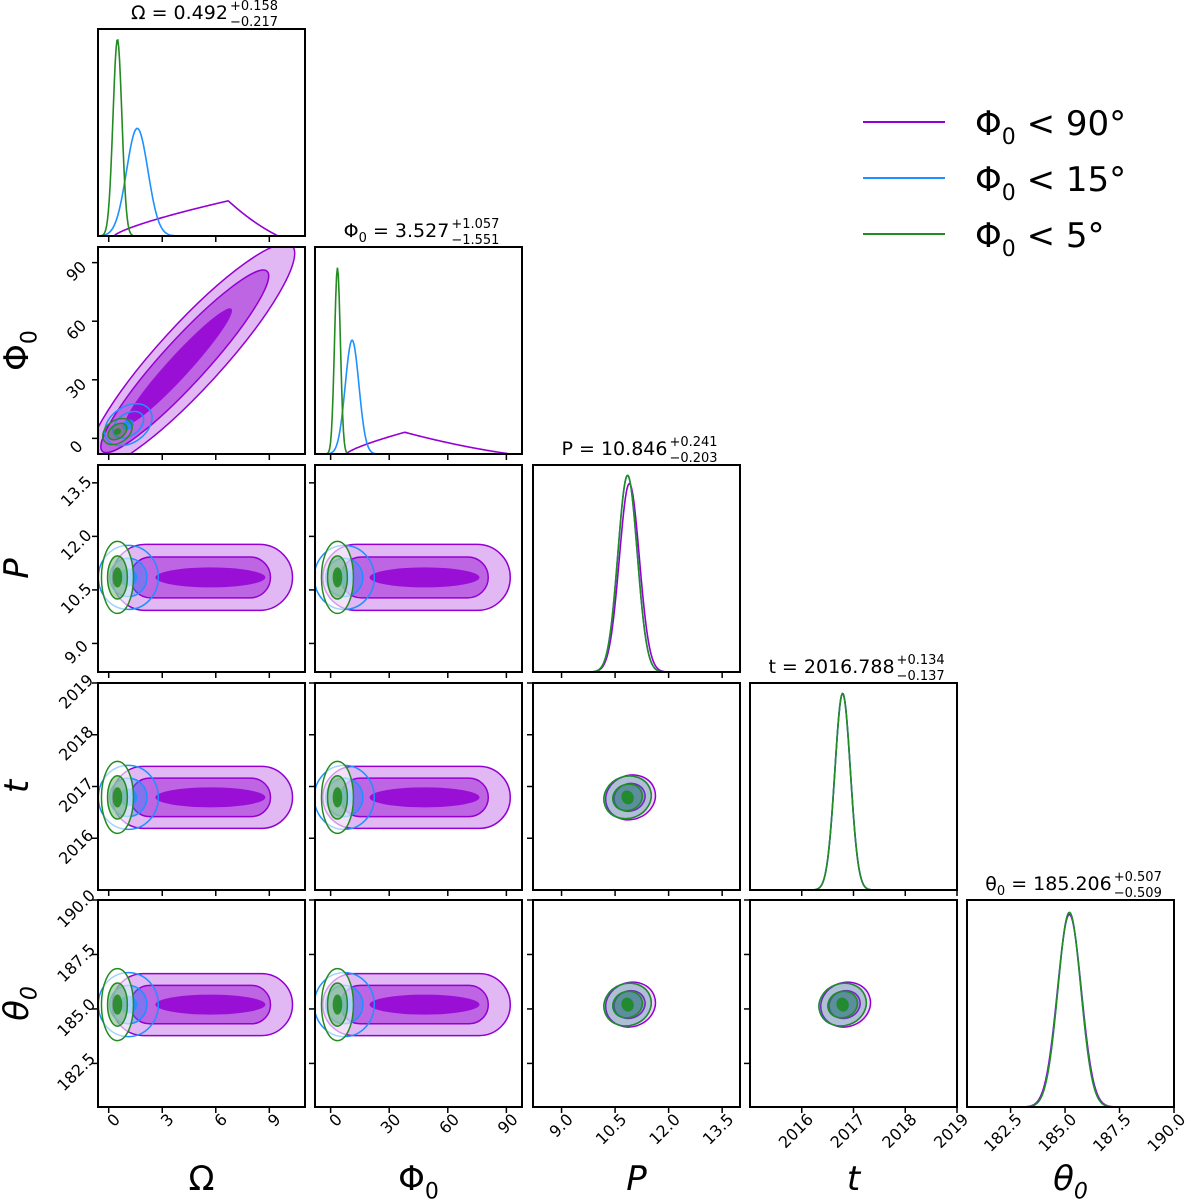  What do you see at coordinates (76, 330) in the screenshot?
I see `ytick-label-phi0: 60` at bounding box center [76, 330].